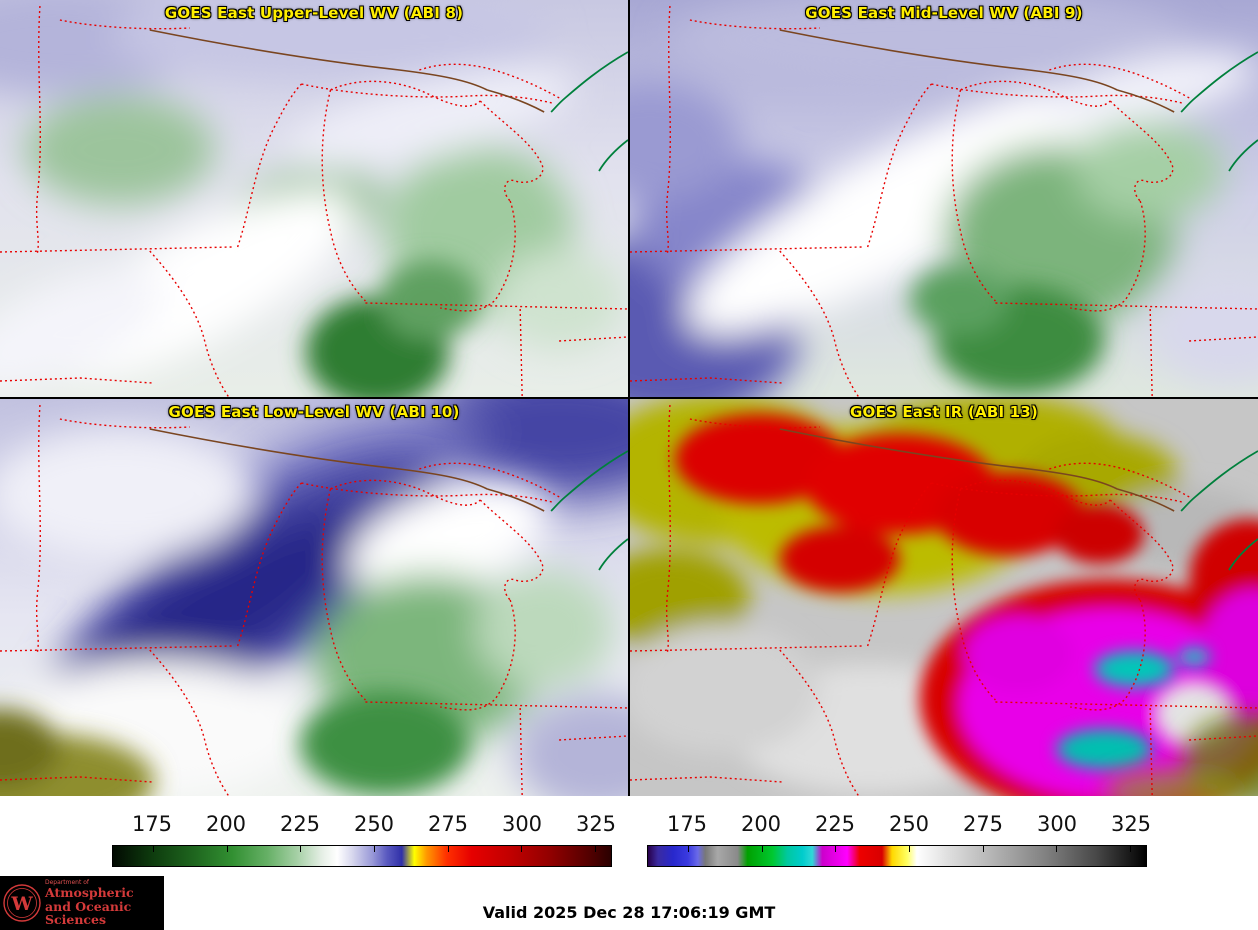 The height and width of the screenshot is (930, 1258). Describe the element at coordinates (314, 13) in the screenshot. I see `panel-title-abi8: GOES East Upper-Level WV (ABI 8)` at that location.